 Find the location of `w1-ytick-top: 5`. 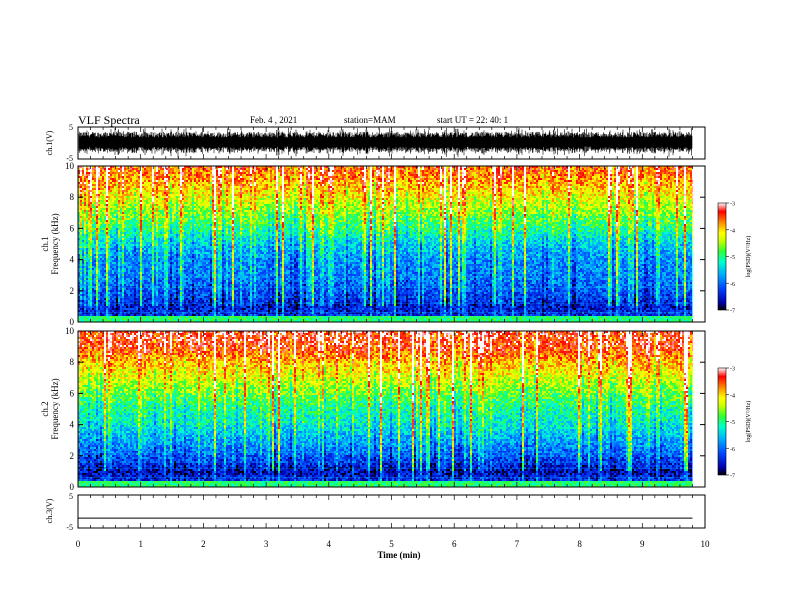

w1-ytick-top: 5 is located at coordinates (71, 127).